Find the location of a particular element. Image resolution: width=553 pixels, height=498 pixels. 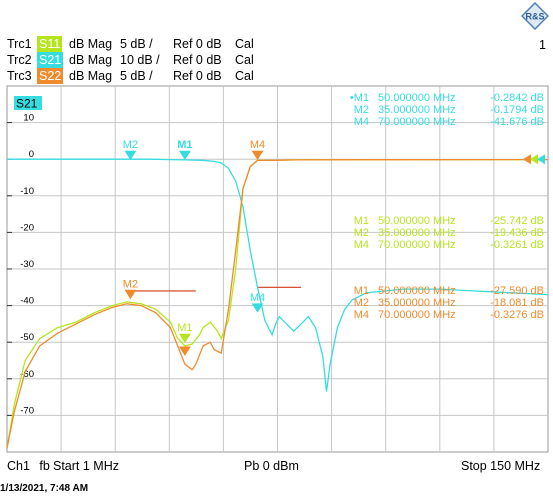

trace-measurement: S21 is located at coordinates (50, 60).